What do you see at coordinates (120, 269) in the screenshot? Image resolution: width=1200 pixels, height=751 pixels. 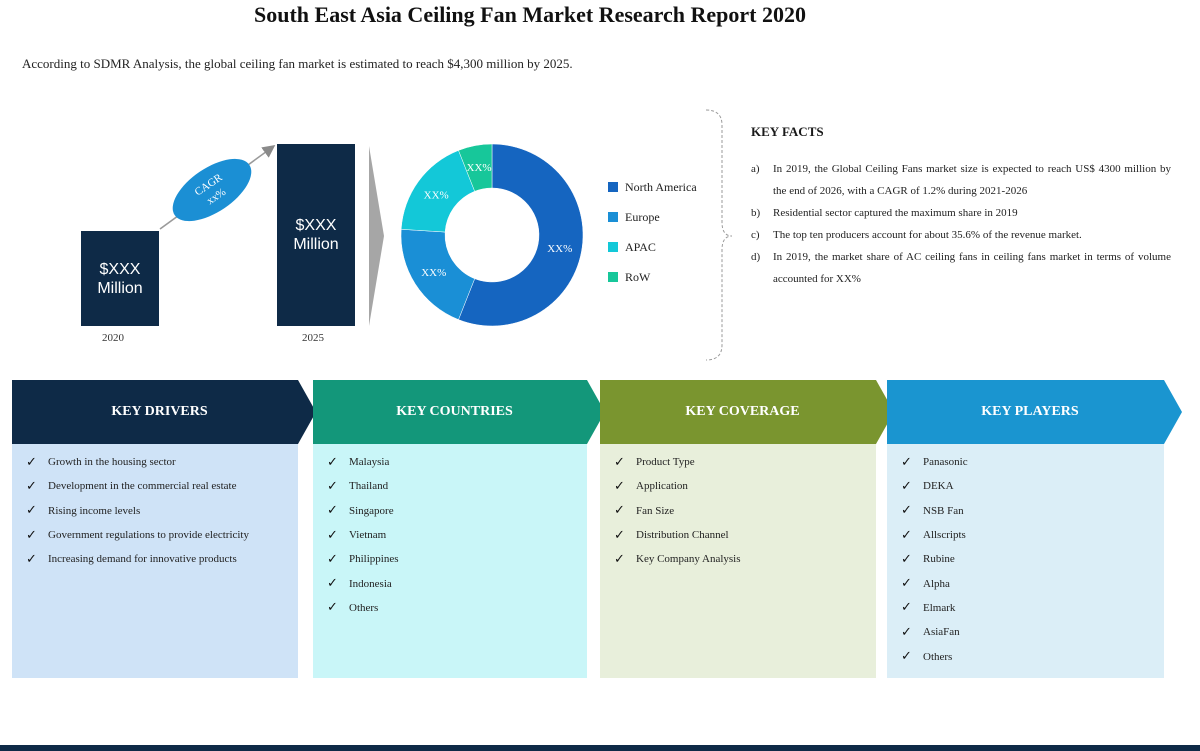 I see `bar-2020-value: $XXX` at bounding box center [120, 269].